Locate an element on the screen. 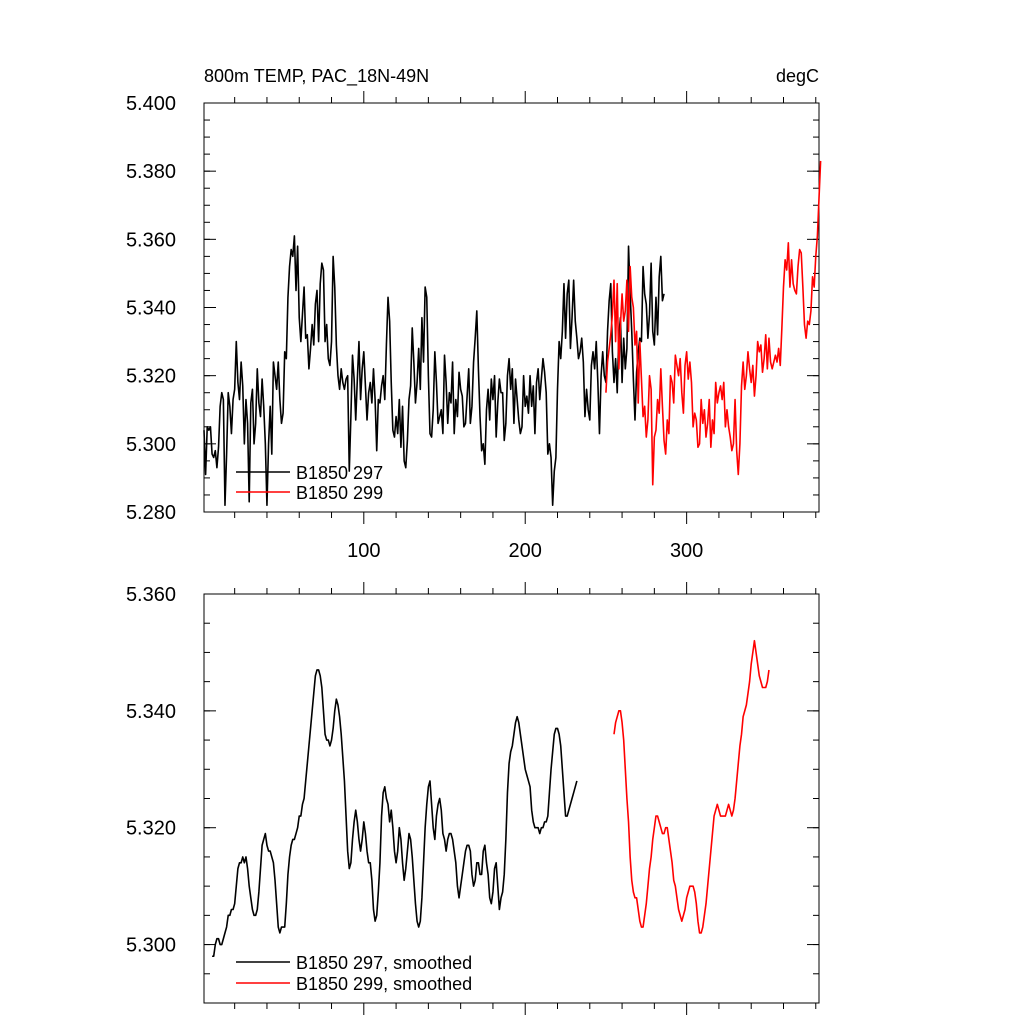  legend-label-b1850-299: B1850 299 is located at coordinates (339, 493).